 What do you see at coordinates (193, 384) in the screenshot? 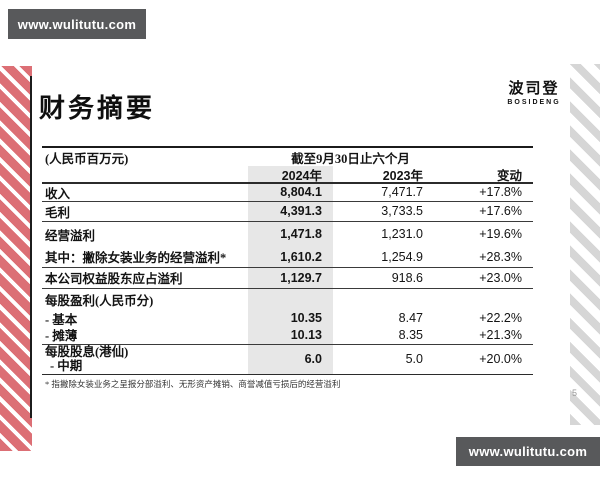
I see `table-footnote: * 指撇除女装业务之呈报分部溢利、无形资产摊销、商誉减值亏损后的经营溢利` at bounding box center [193, 384].